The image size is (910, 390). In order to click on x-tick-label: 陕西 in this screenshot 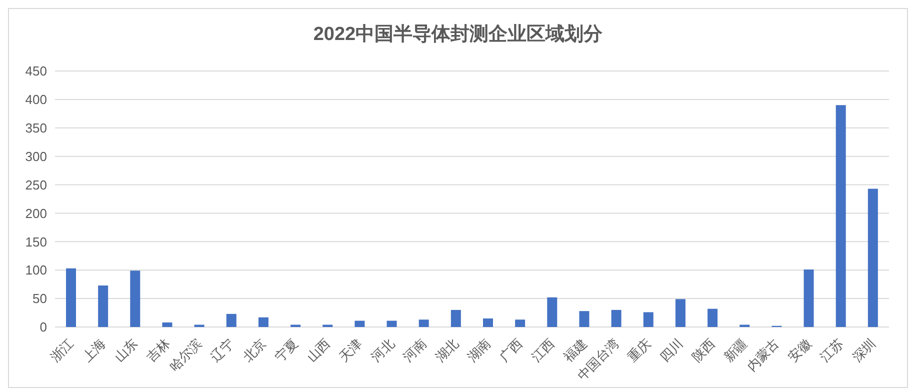, I will do `click(703, 350)`.